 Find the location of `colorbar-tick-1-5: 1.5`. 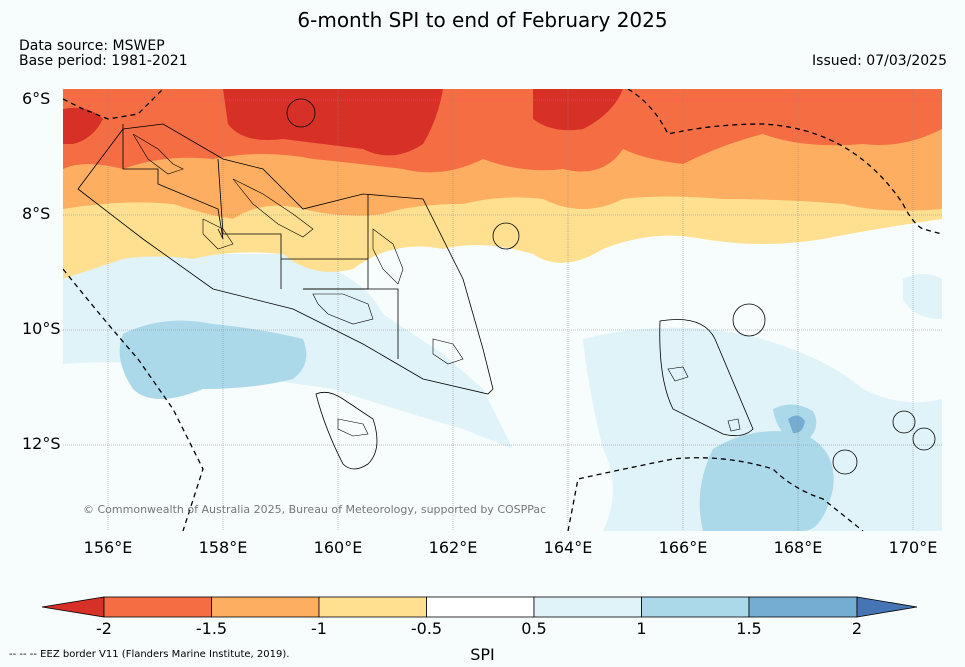

colorbar-tick-1-5: 1.5 is located at coordinates (749, 628).